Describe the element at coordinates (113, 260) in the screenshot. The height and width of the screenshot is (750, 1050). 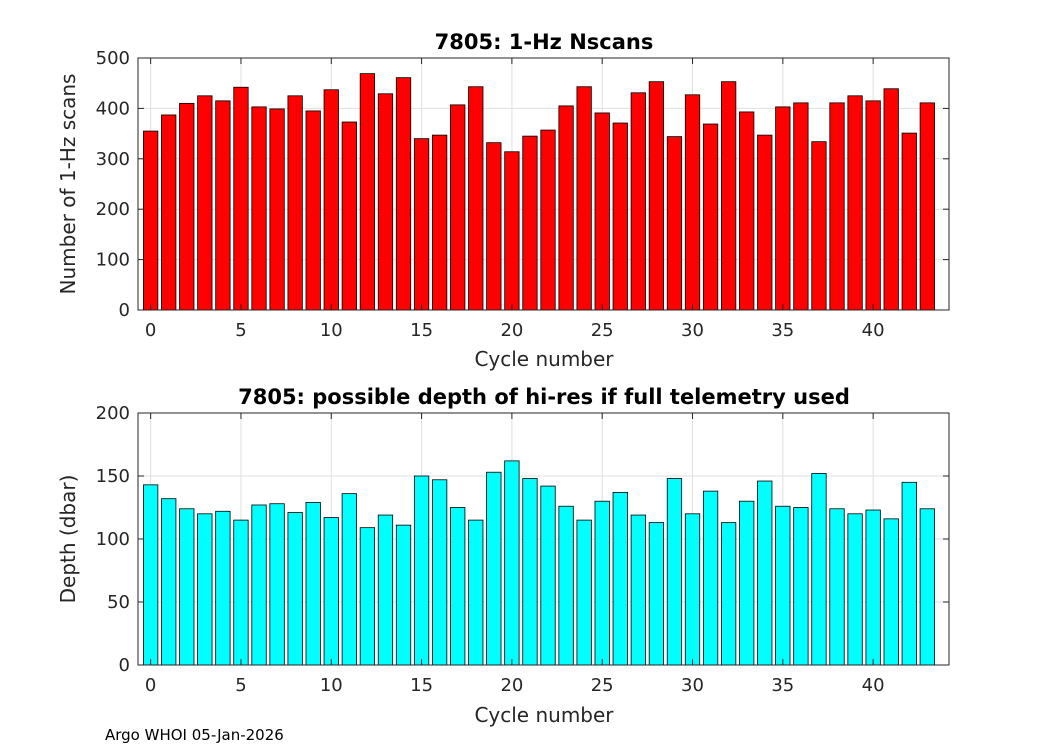
I see `y-tick-label: 100` at that location.